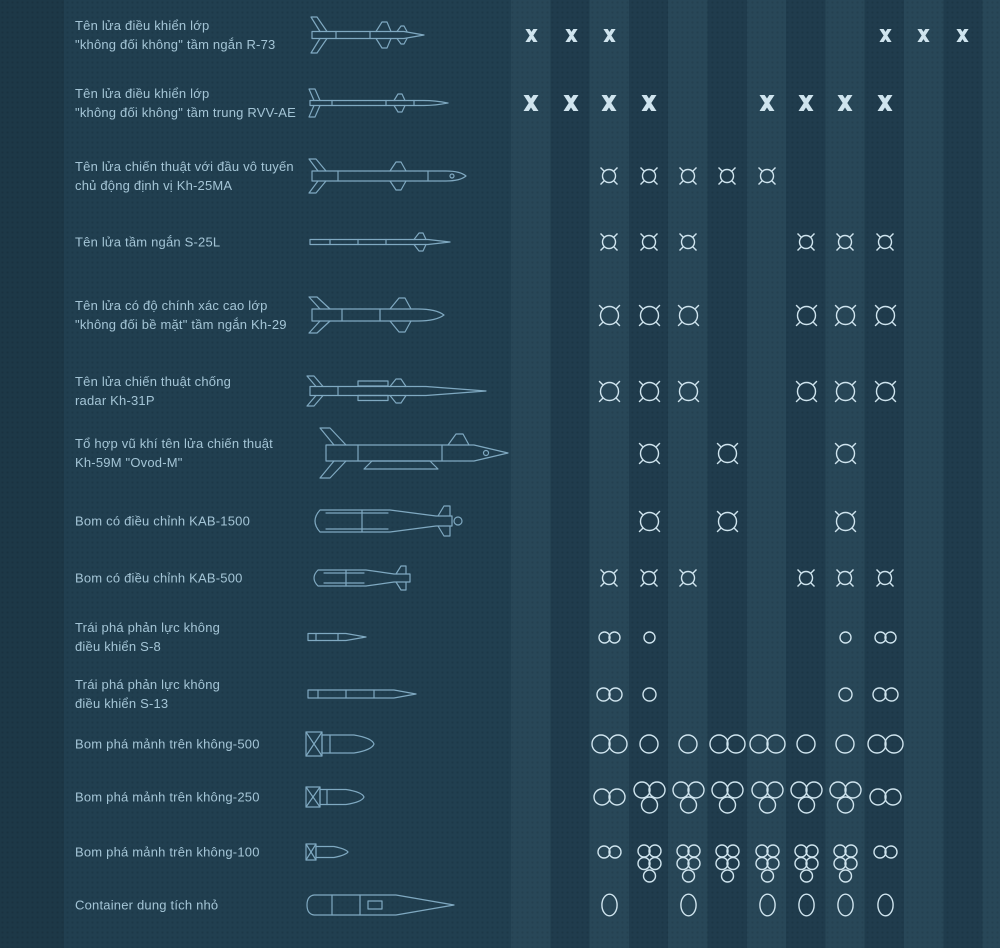 This screenshot has width=1000, height=948. What do you see at coordinates (361, 694) in the screenshot?
I see `weapon-blueprint-drawing-s13` at bounding box center [361, 694].